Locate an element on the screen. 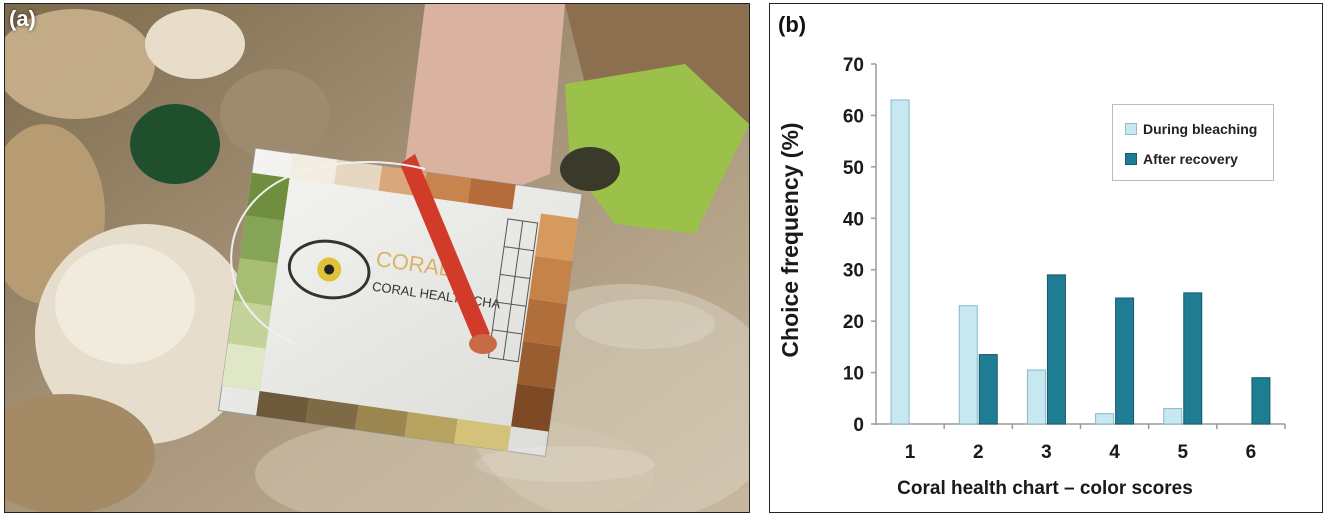  y-tick-label: 40 is located at coordinates (853, 219).